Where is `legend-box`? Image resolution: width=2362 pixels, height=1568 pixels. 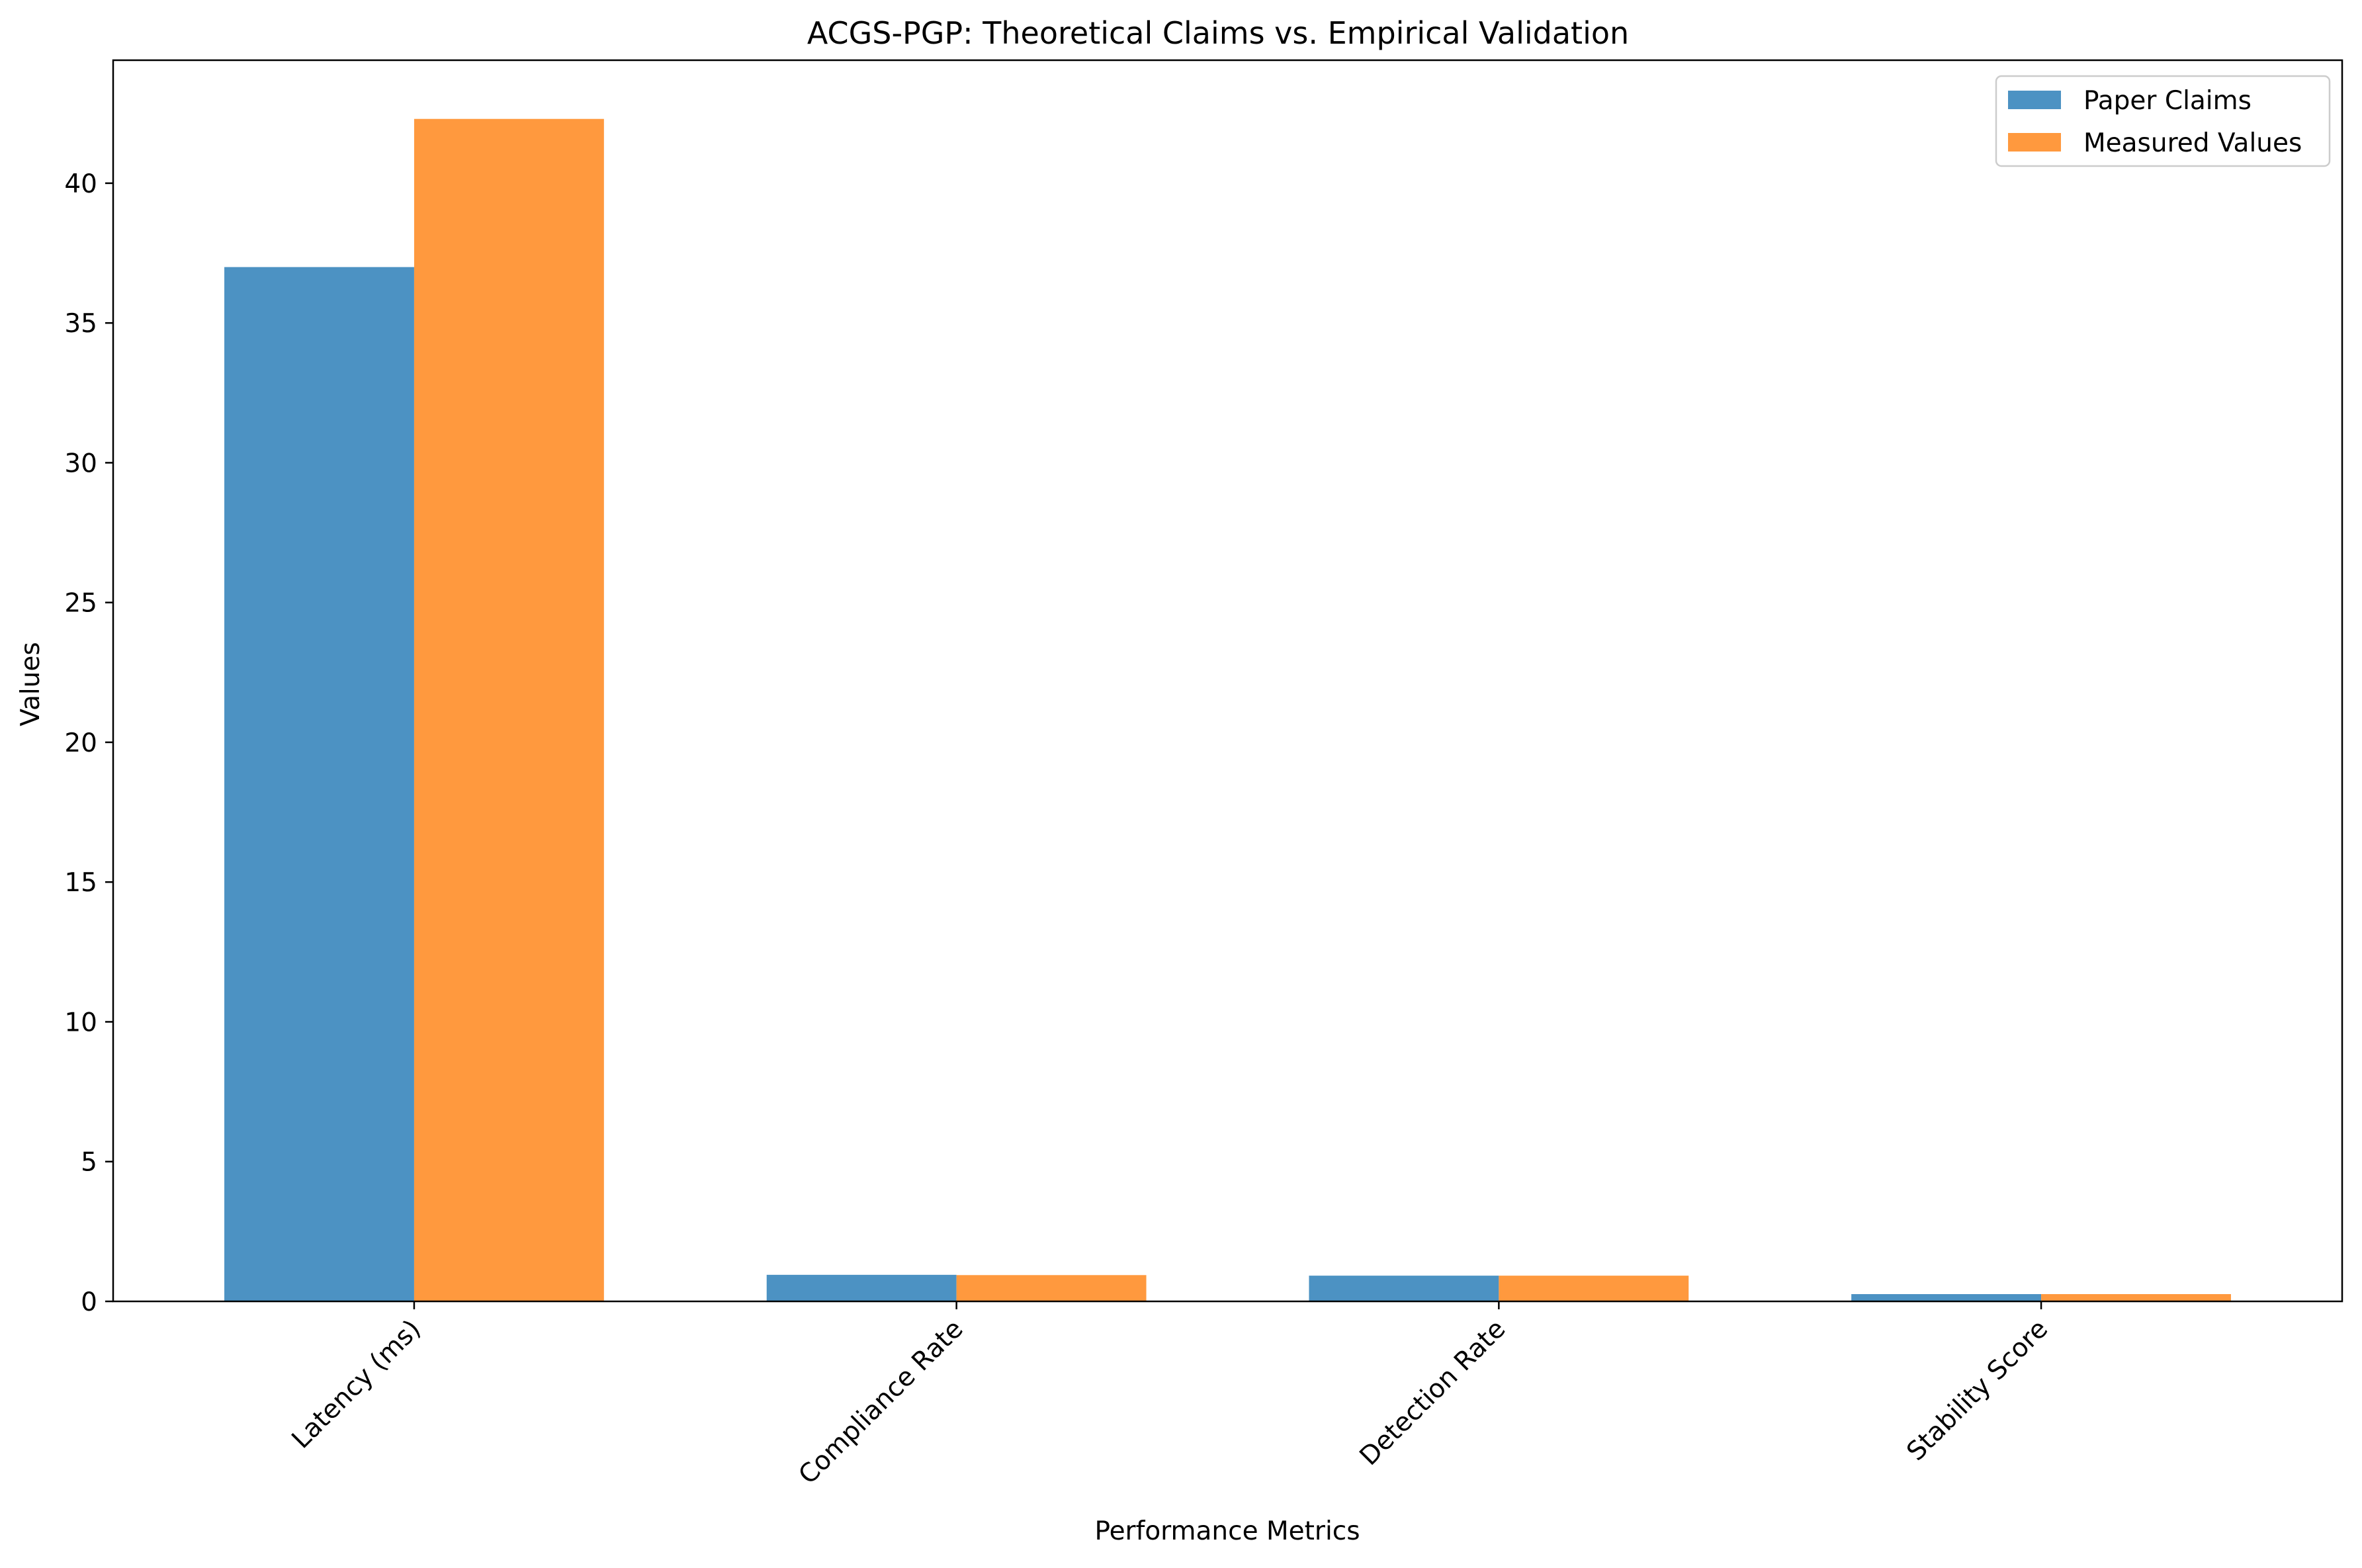
legend-box is located at coordinates (2163, 121).